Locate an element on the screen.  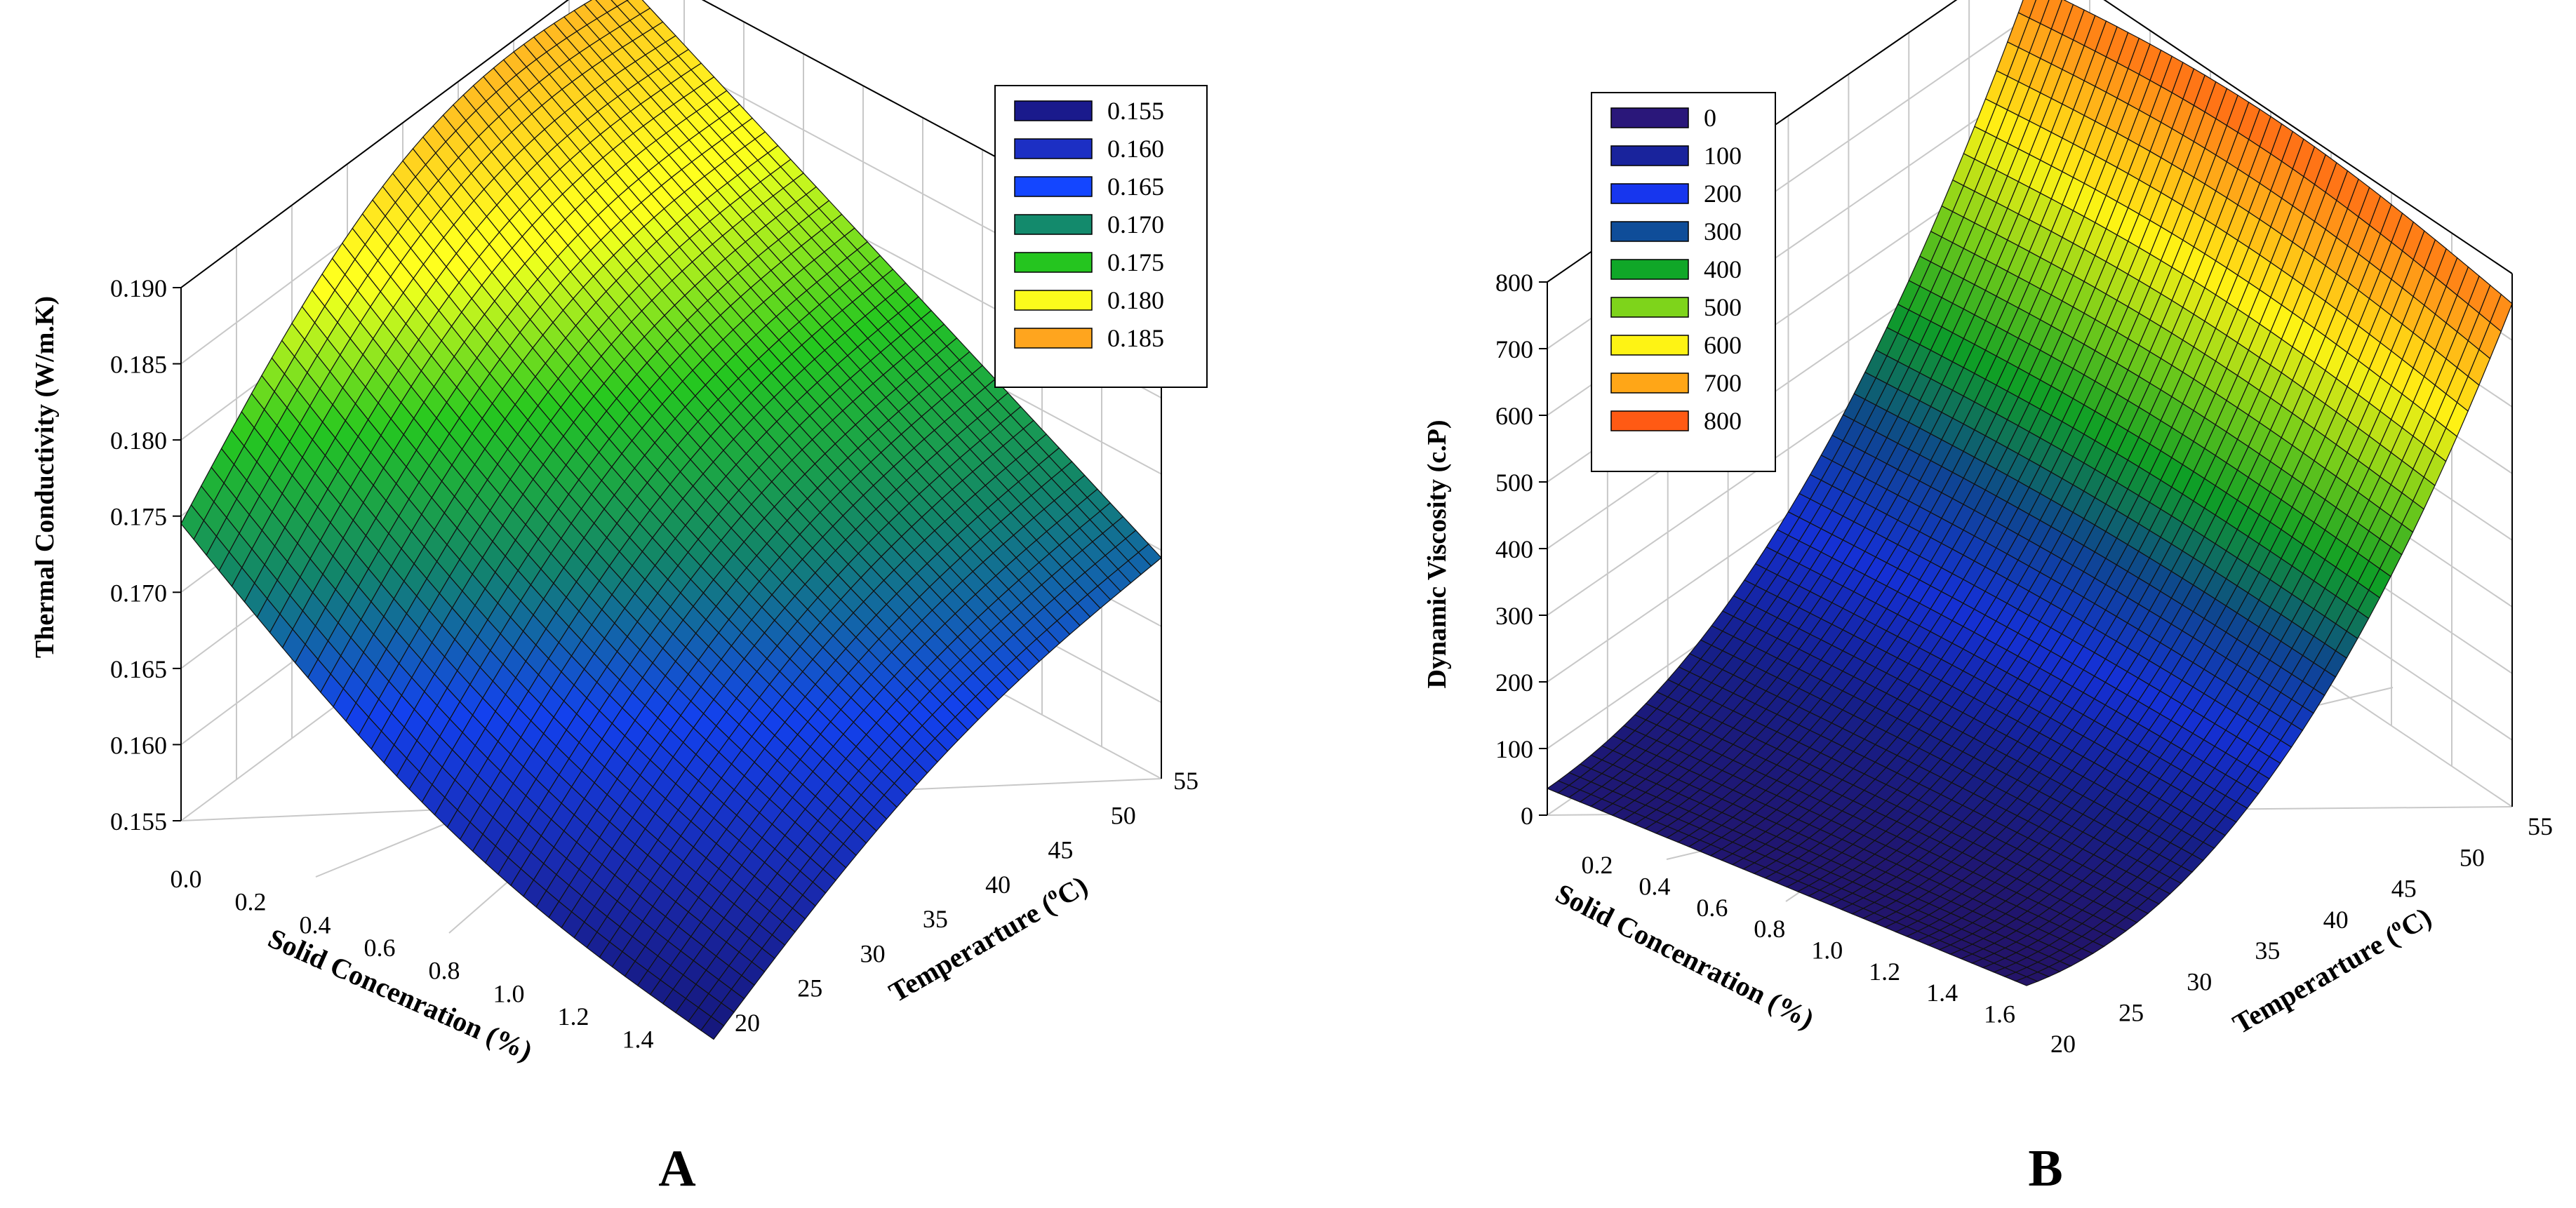
b-legend-label: 800 is located at coordinates (1723, 421).